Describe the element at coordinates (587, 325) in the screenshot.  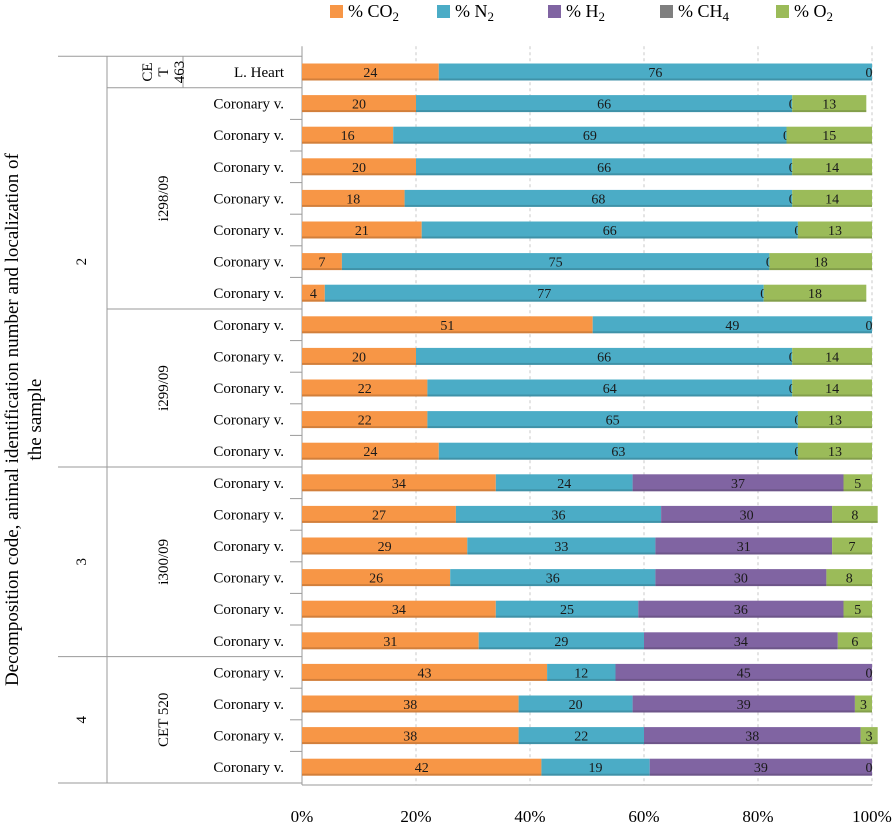
I see `bar-row-8: 51 49 0` at that location.